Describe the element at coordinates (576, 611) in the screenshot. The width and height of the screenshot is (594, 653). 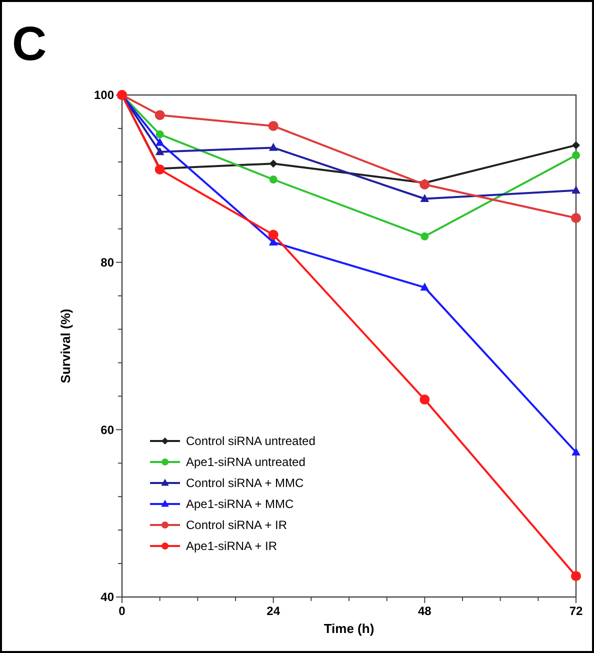
I see `x-tick-label: 72` at that location.